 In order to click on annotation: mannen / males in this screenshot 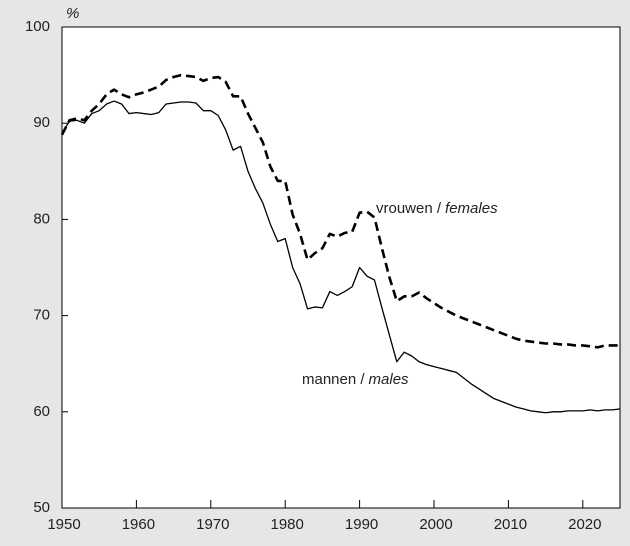, I will do `click(355, 379)`.